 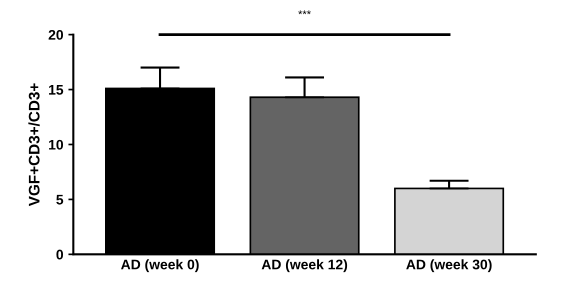 What do you see at coordinates (60, 199) in the screenshot?
I see `y-tick-label: 5` at bounding box center [60, 199].